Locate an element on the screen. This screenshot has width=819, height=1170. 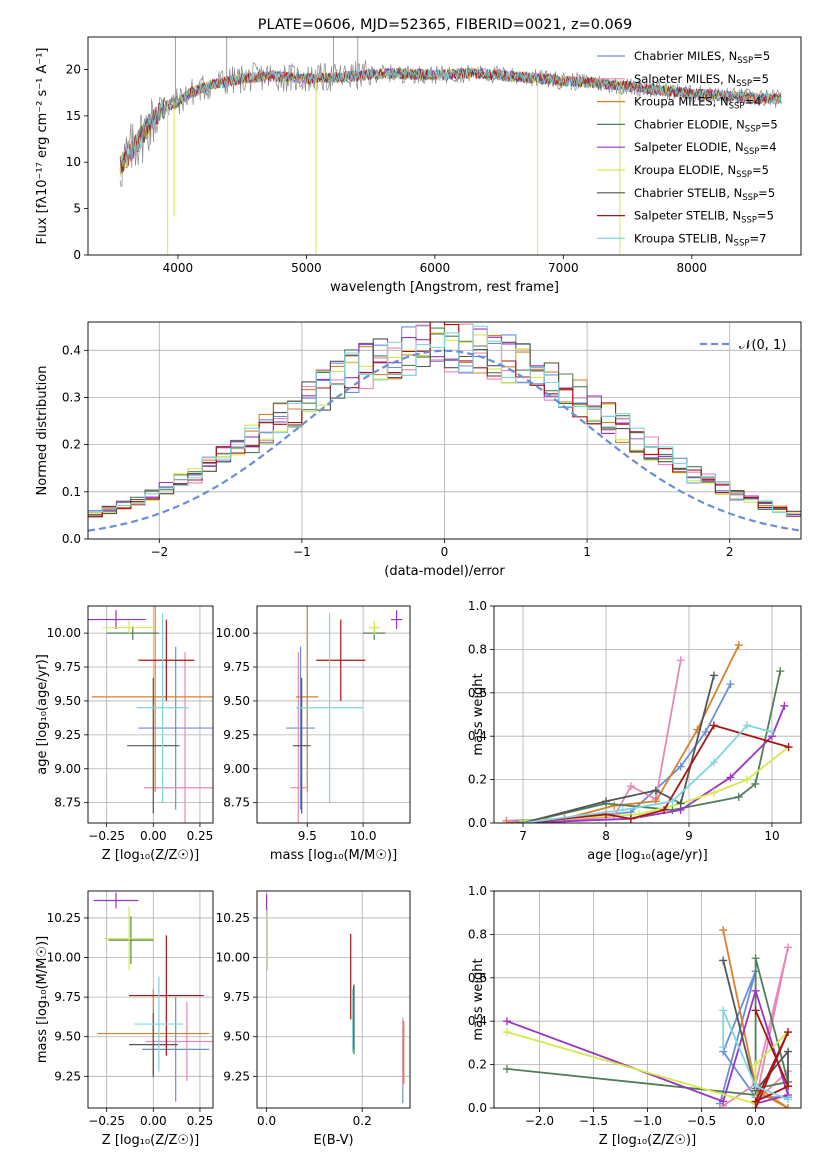
y-tick-label: 0.4 is located at coordinates (71, 350).